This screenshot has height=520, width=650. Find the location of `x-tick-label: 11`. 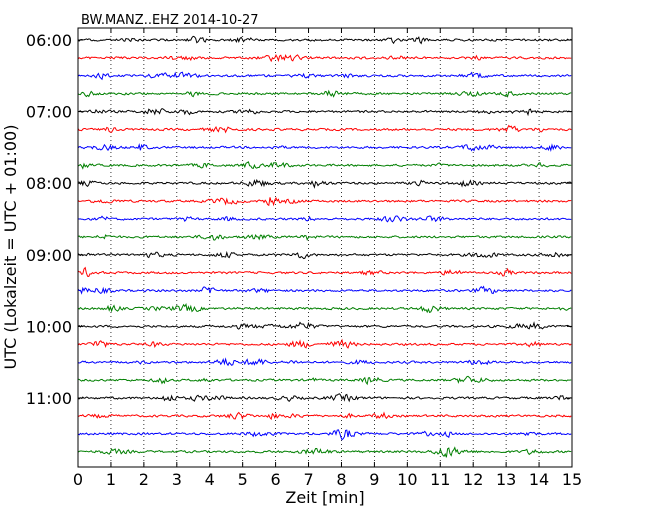

x-tick-label: 11 is located at coordinates (440, 479).